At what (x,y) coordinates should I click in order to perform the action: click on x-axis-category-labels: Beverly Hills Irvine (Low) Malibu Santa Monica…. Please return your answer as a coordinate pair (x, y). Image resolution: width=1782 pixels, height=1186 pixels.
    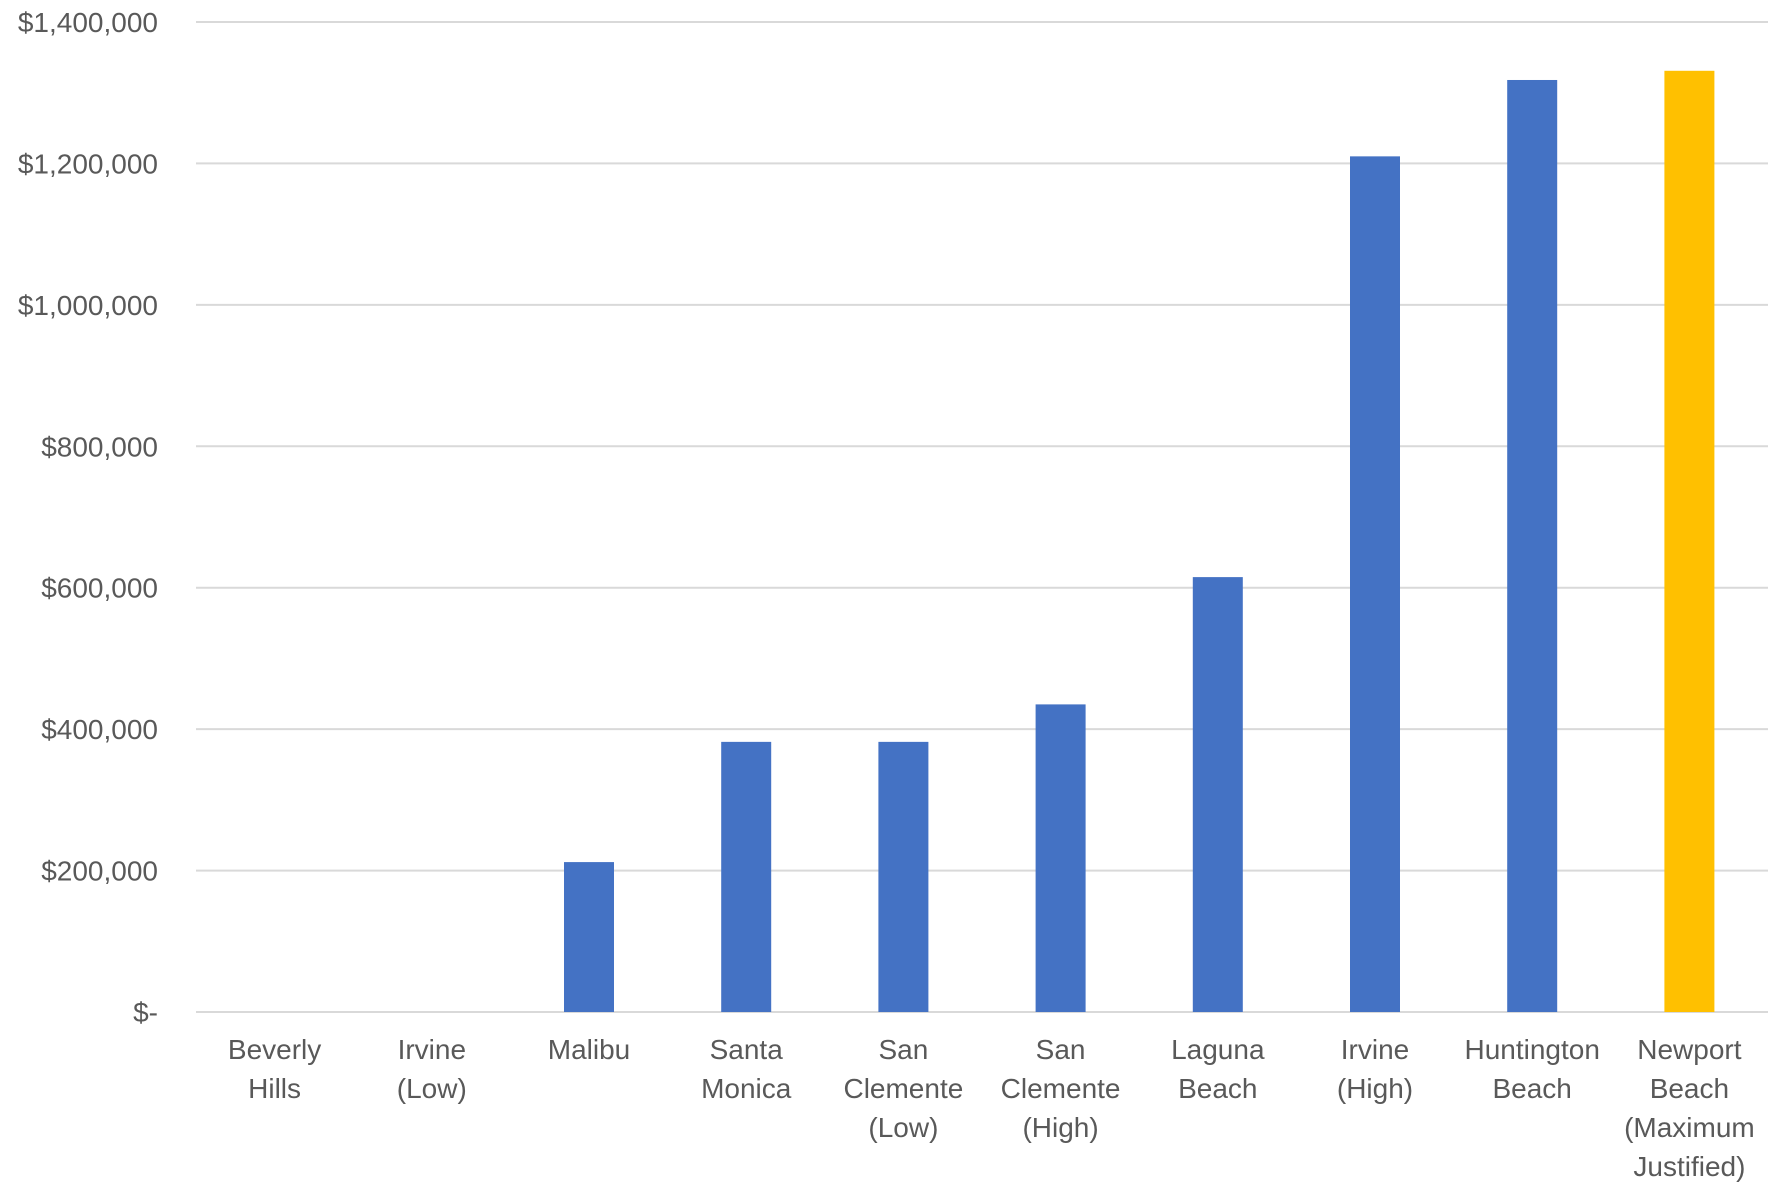
    Looking at the image, I should click on (991, 1108).